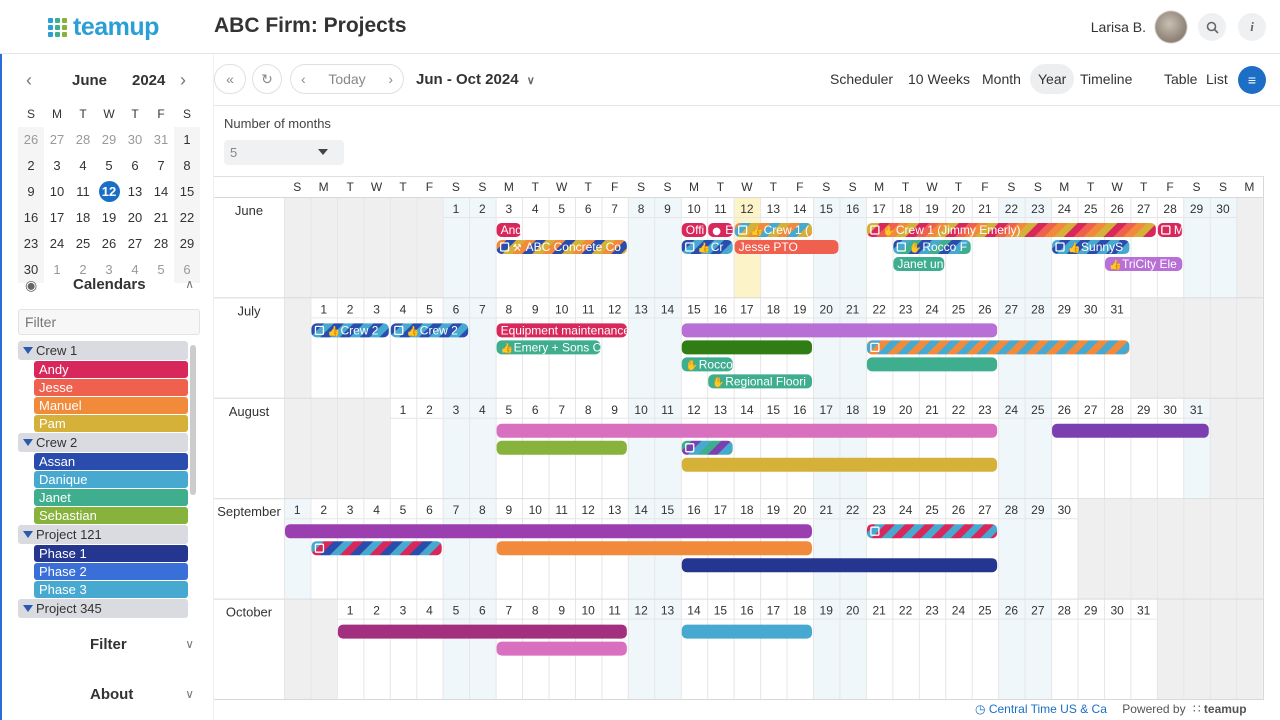 The height and width of the screenshot is (720, 1280). I want to click on next-month-icon: ›, so click(183, 80).